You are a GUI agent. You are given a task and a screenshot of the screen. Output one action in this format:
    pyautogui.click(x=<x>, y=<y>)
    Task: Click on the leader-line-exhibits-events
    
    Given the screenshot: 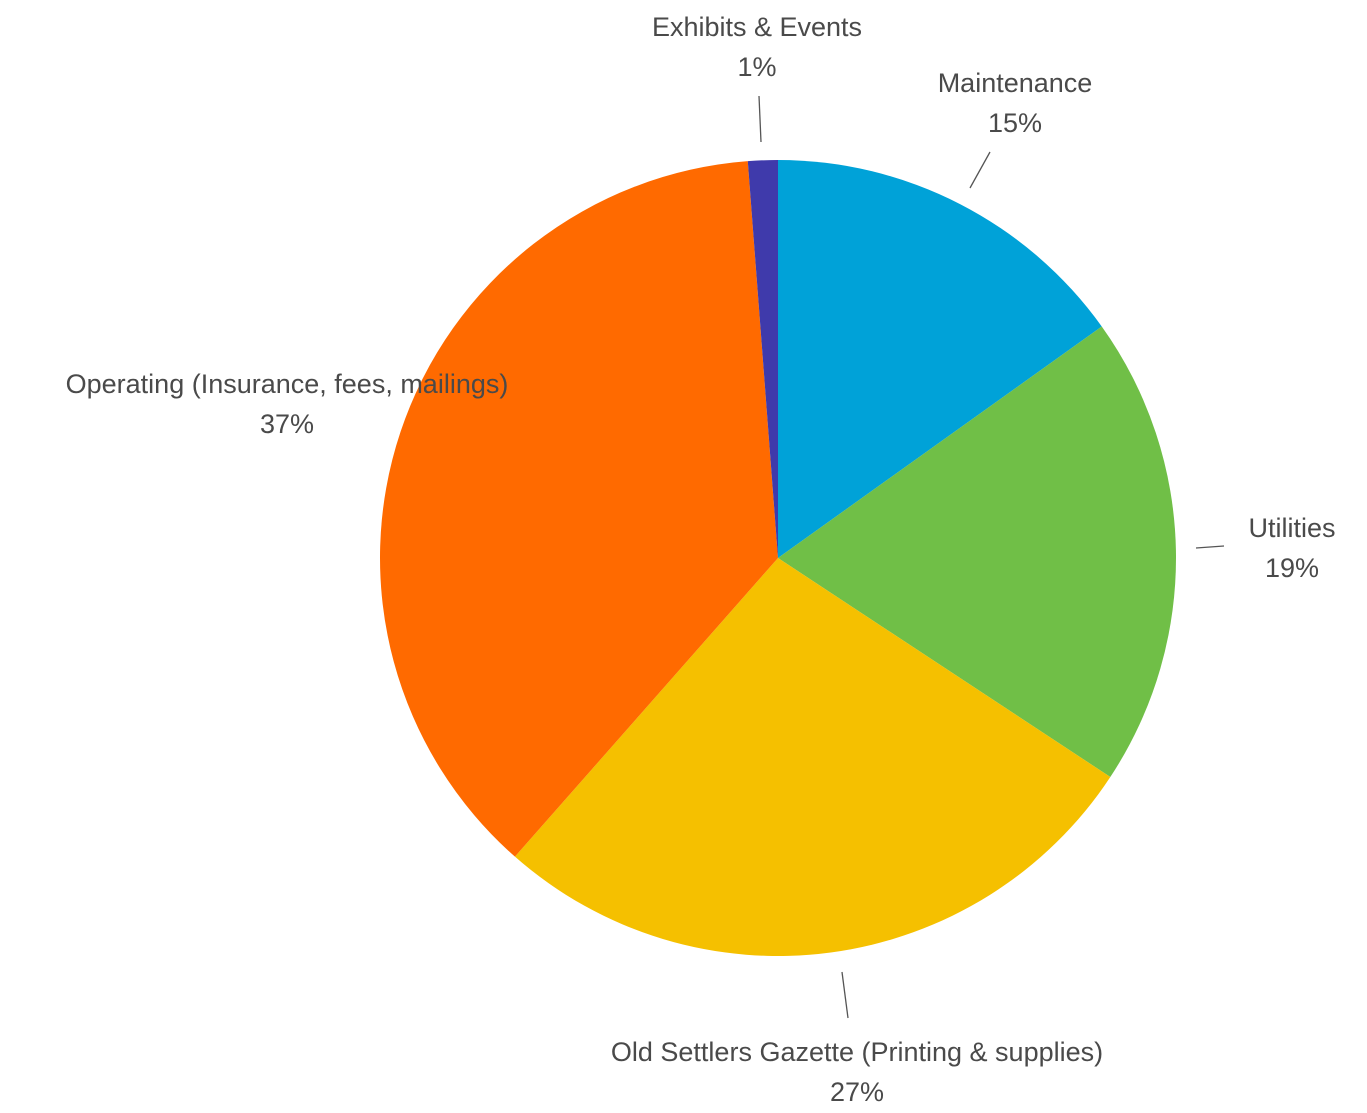 What is the action you would take?
    pyautogui.click(x=760, y=119)
    